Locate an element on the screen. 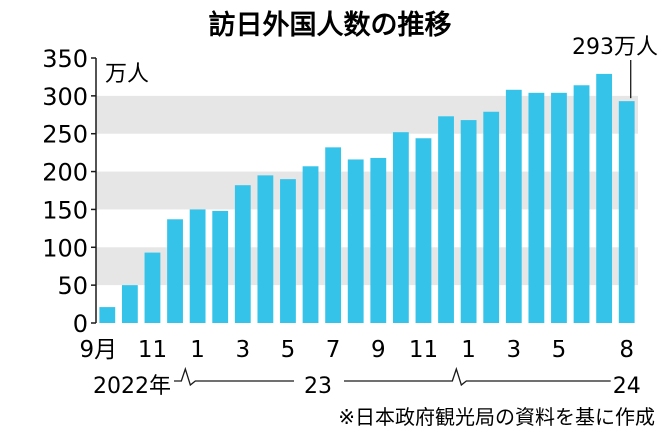 This screenshot has width=660, height=437. y-tick-label: 300 is located at coordinates (65, 97).